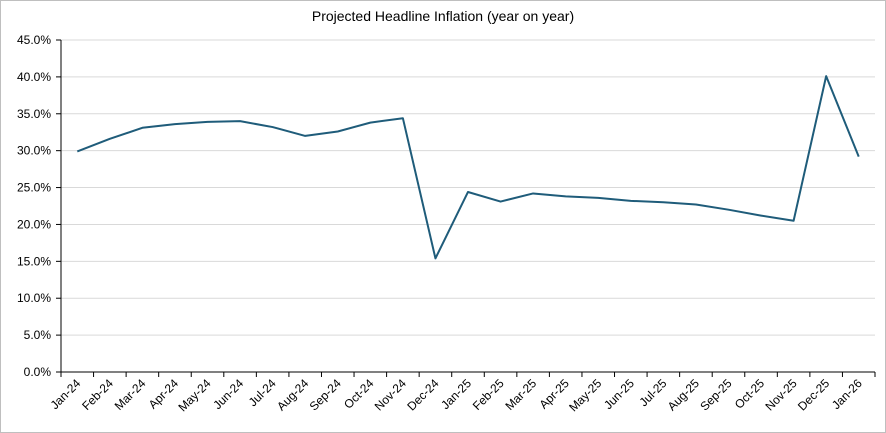  Describe the element at coordinates (34, 77) in the screenshot. I see `y-tick-label: 40.0%` at that location.